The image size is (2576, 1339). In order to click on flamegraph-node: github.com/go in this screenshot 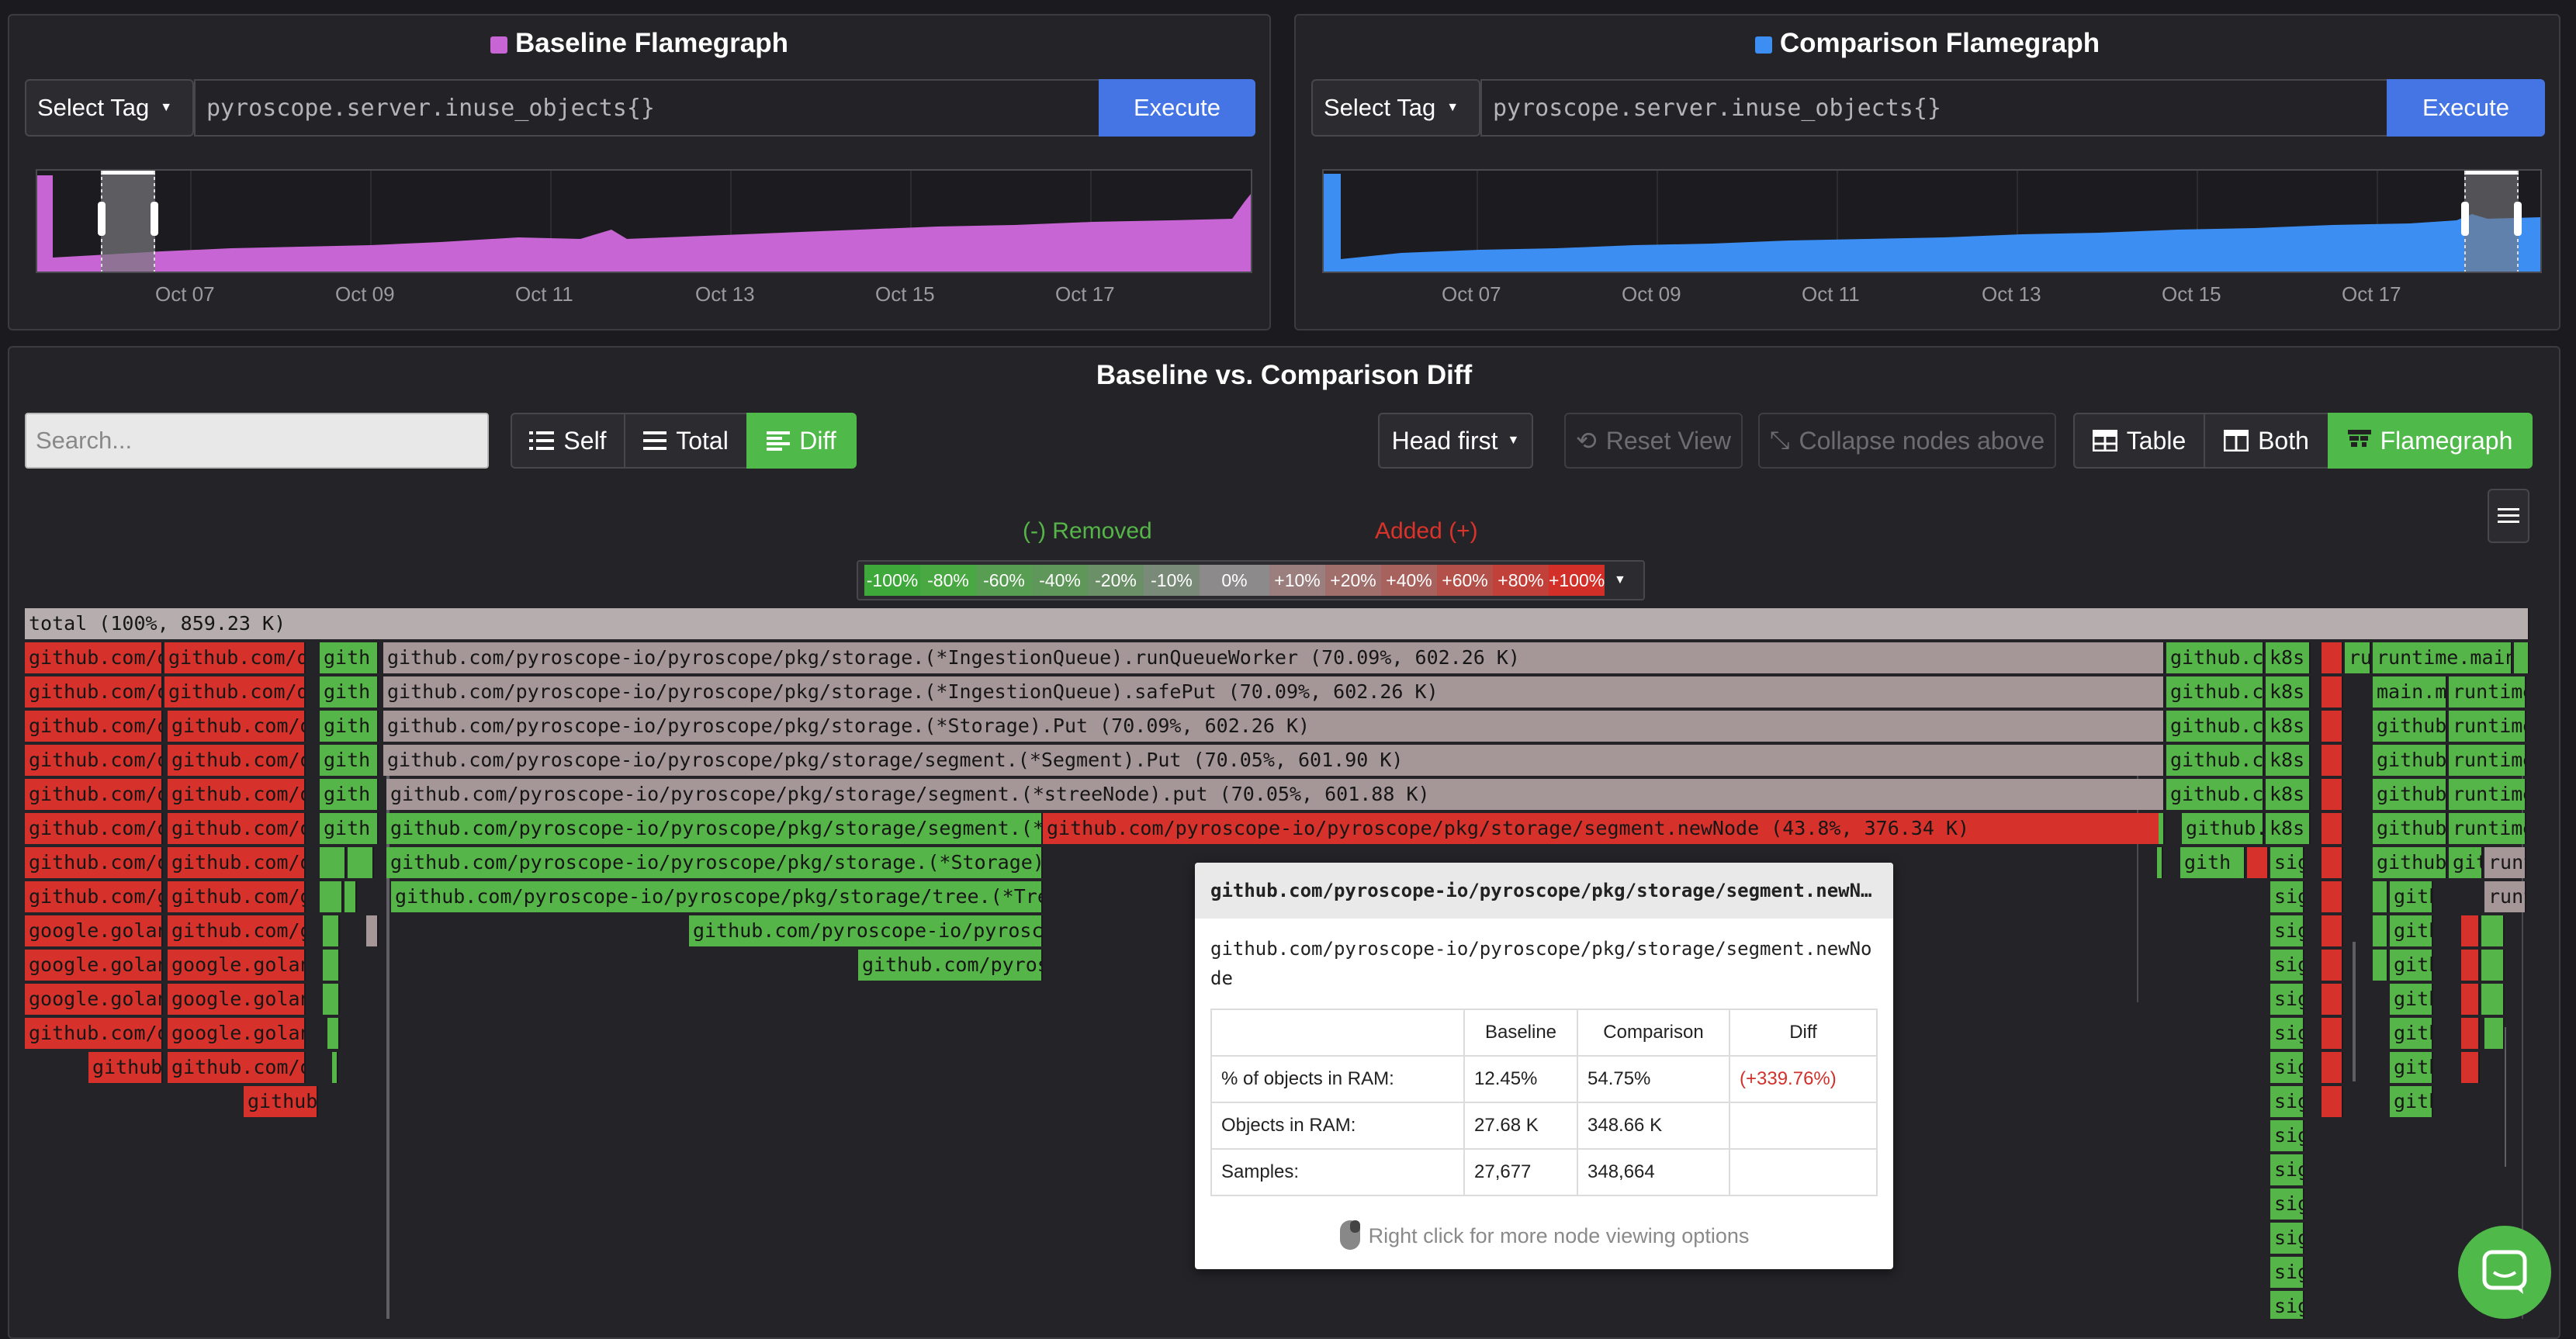, I will do `click(237, 896)`.